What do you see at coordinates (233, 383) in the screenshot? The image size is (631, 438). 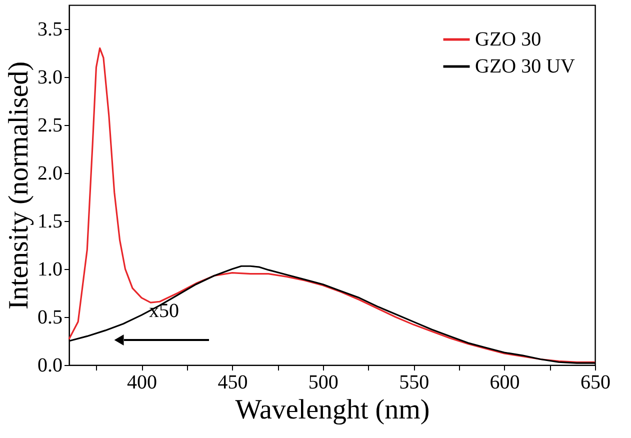 I see `x-tick-label: 450` at bounding box center [233, 383].